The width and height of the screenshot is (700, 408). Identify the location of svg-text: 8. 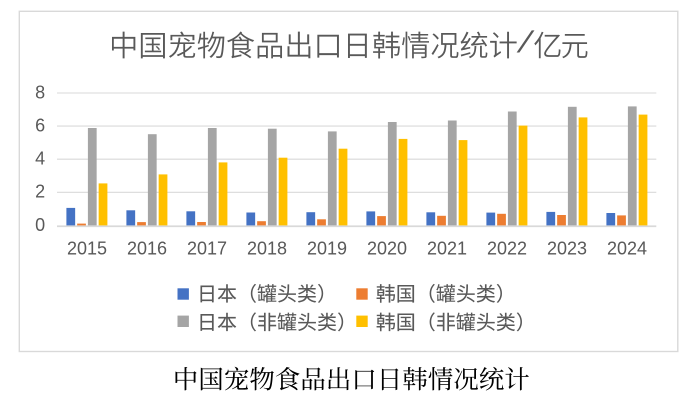
(40, 92).